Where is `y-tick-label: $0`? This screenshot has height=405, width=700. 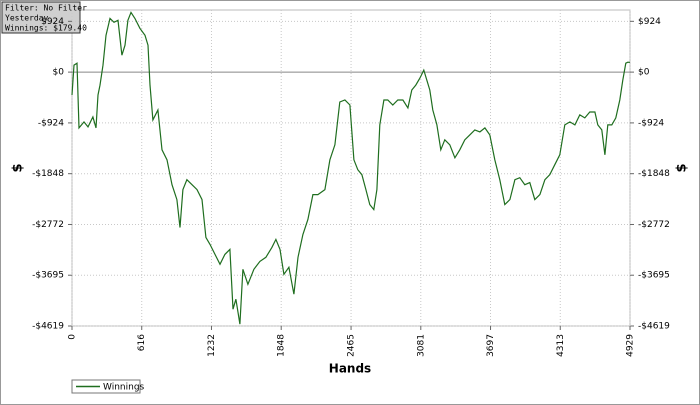 y-tick-label: $0 is located at coordinates (59, 73).